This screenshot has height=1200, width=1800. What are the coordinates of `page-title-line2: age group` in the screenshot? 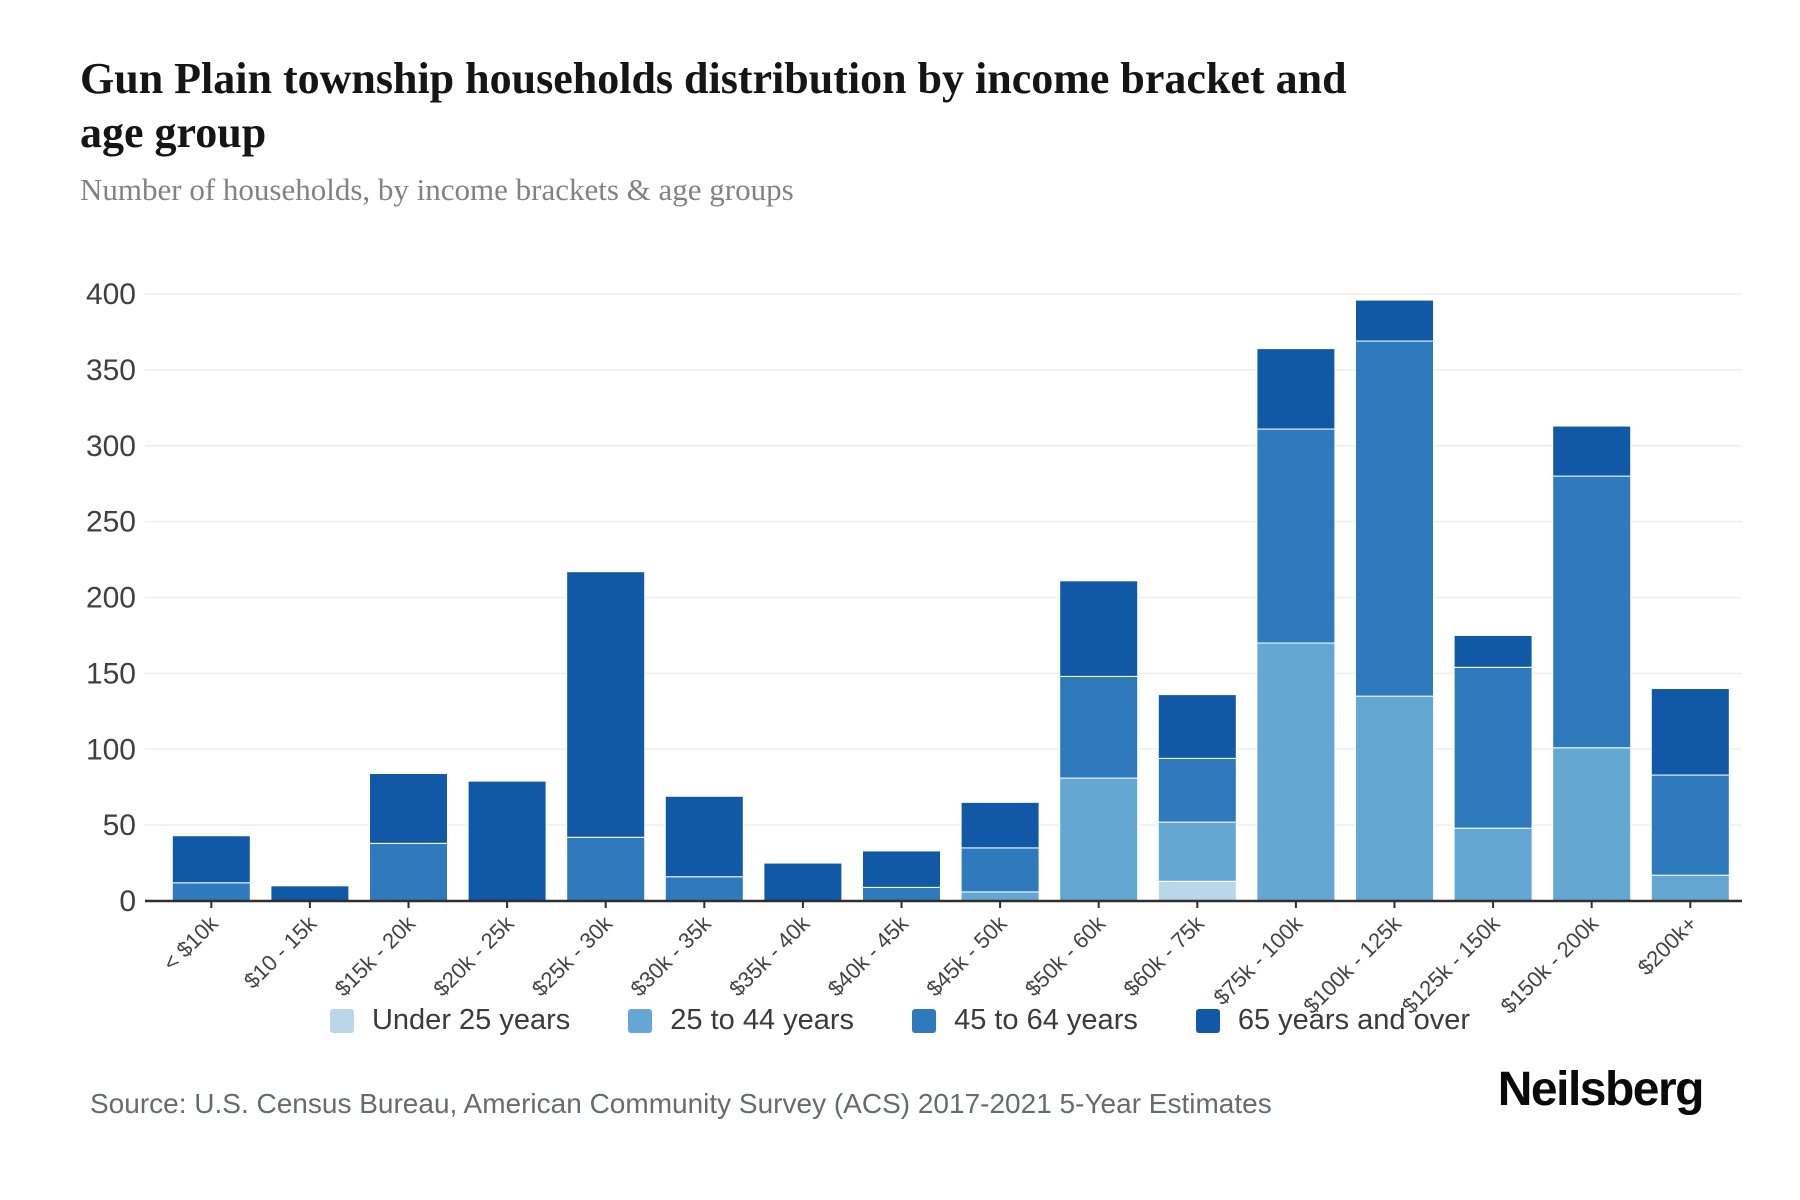 It's located at (173, 132).